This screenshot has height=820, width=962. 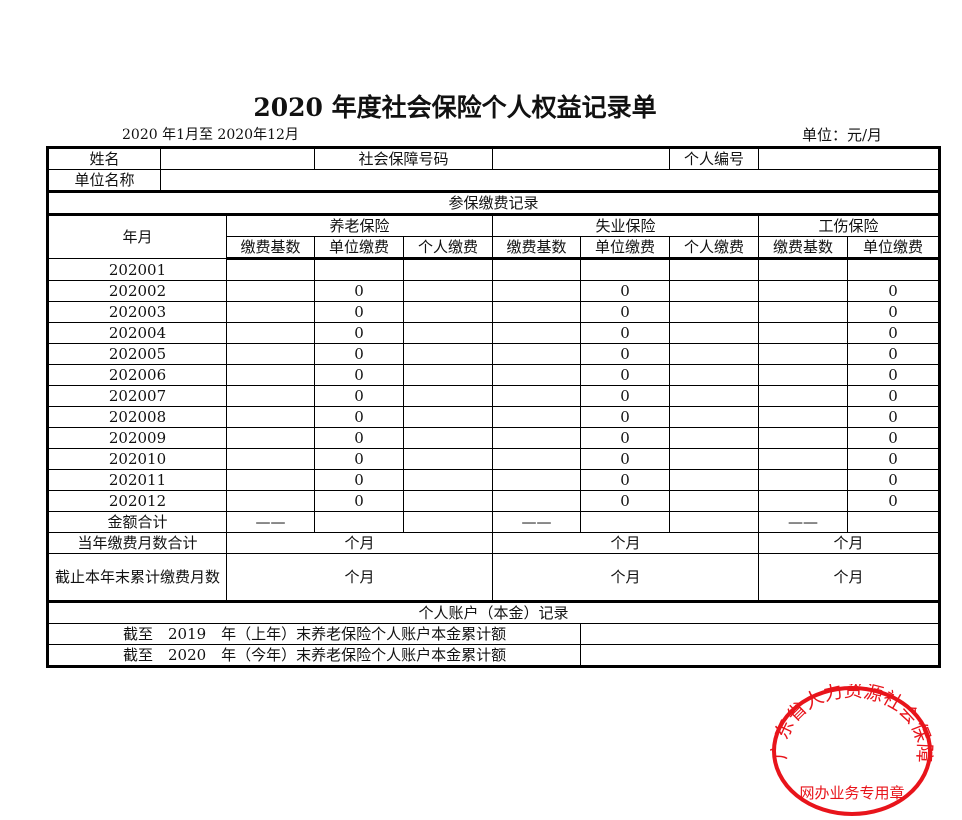 What do you see at coordinates (137, 354) in the screenshot?
I see `year-month: 202005` at bounding box center [137, 354].